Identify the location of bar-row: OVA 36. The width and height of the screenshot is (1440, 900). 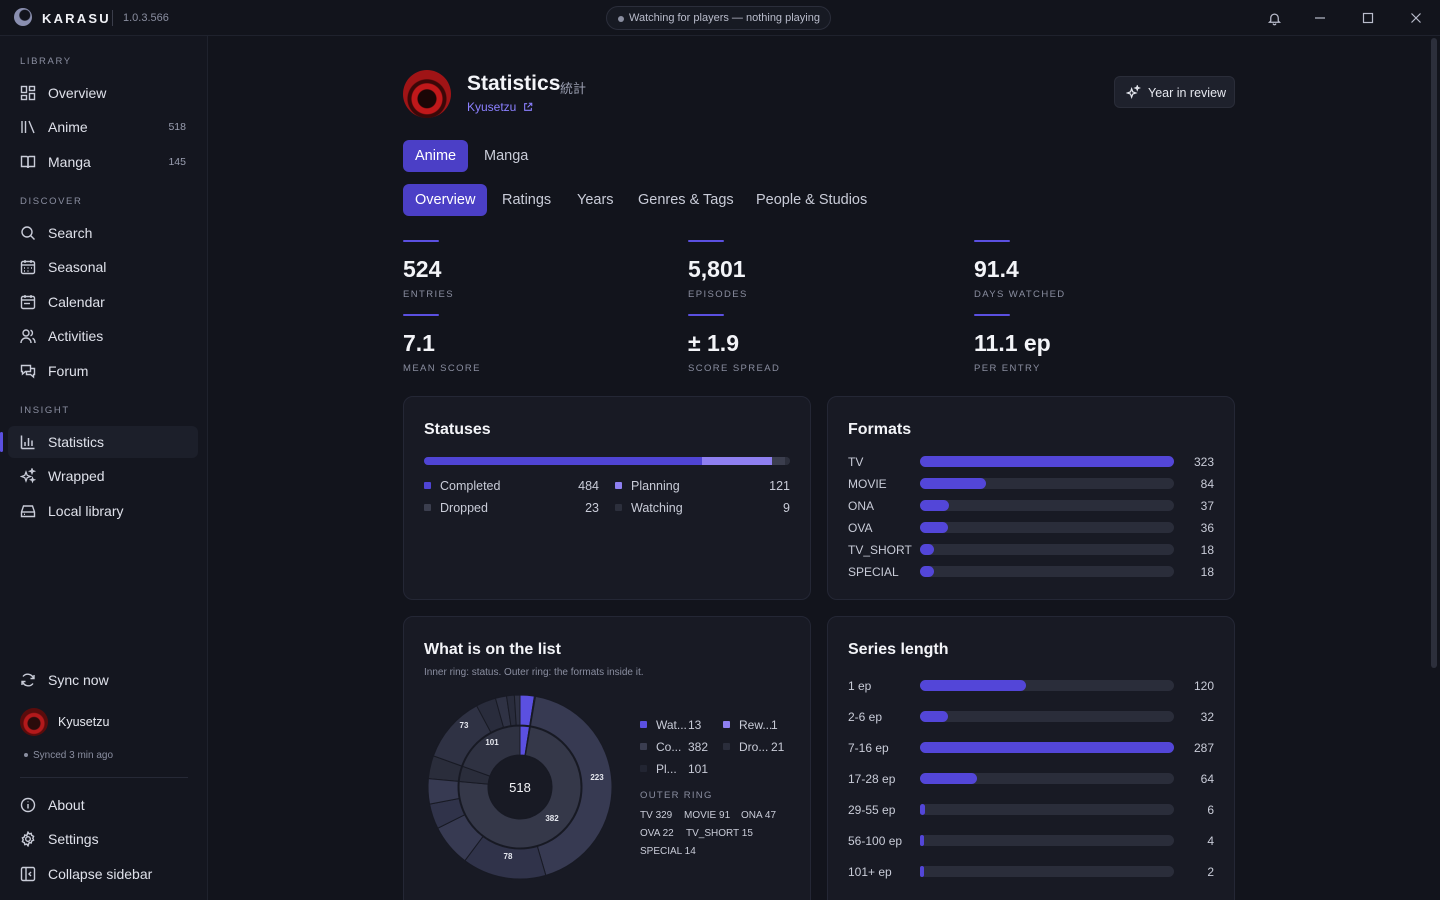
(1031, 528).